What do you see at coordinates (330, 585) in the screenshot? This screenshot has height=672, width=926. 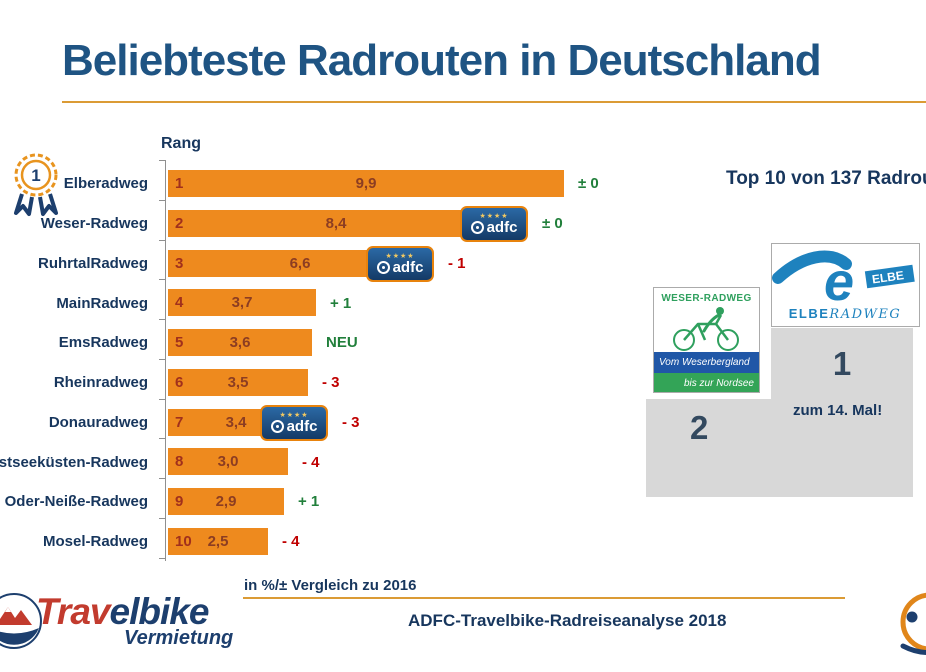 I see `unit-note: in %/± Vergleich zu 2016` at bounding box center [330, 585].